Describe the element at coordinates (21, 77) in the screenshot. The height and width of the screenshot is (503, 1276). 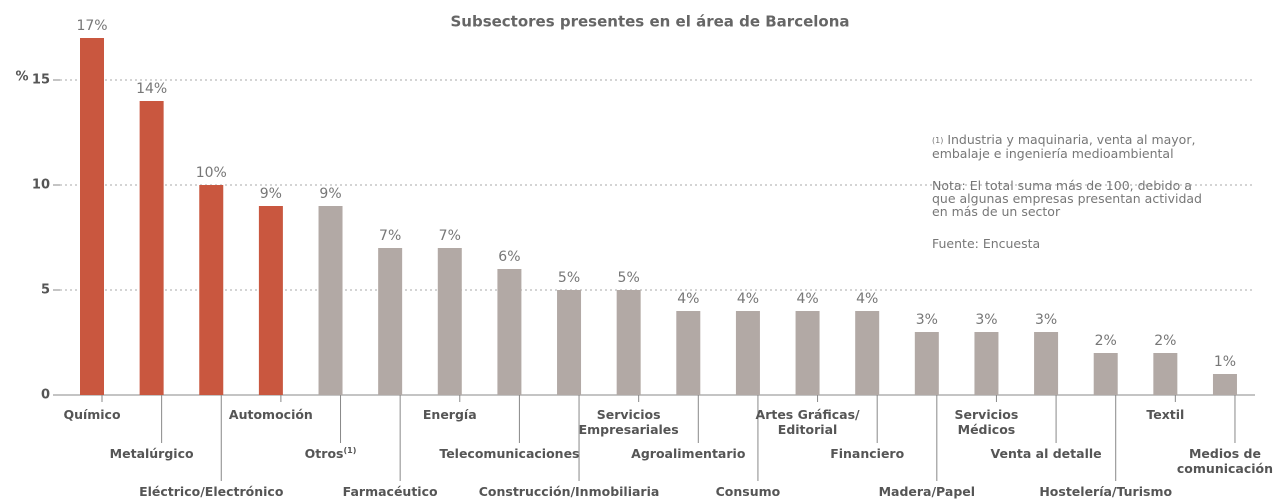
I see `y-axis-label: %` at that location.